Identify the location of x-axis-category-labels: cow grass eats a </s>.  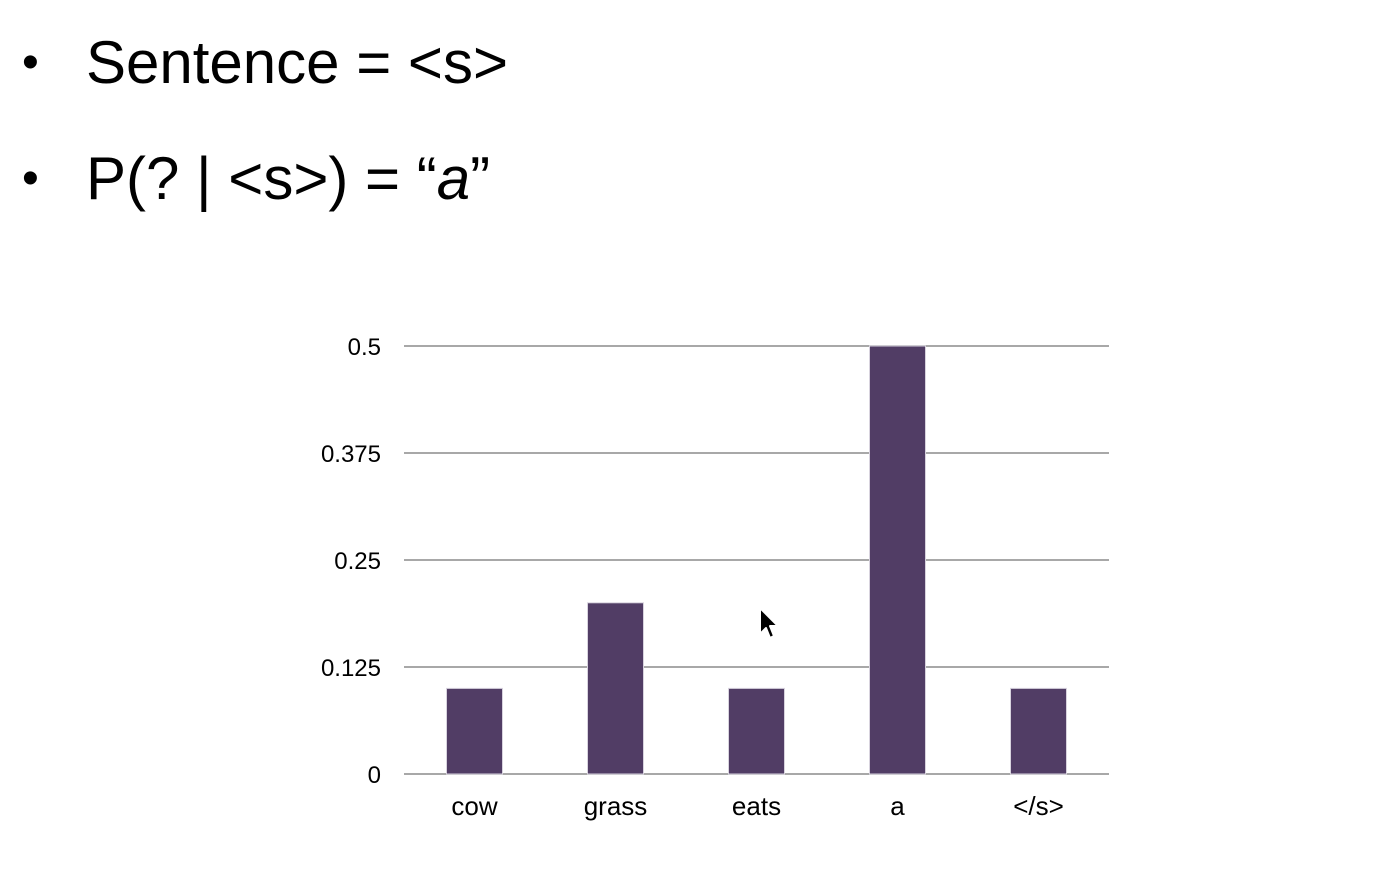
(757, 806).